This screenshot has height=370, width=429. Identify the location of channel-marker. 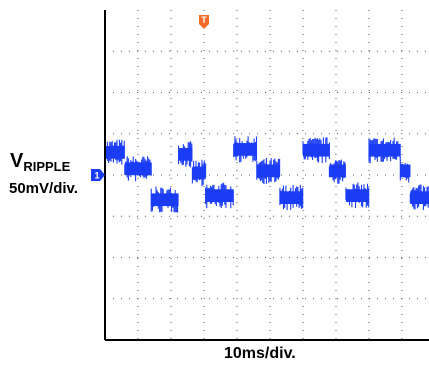
(98, 175).